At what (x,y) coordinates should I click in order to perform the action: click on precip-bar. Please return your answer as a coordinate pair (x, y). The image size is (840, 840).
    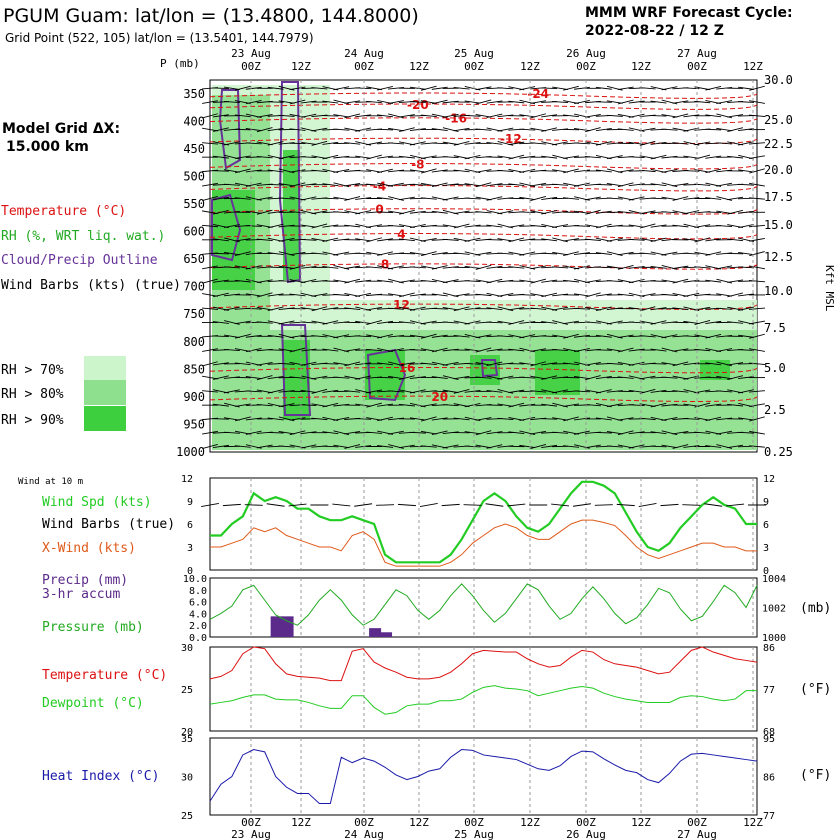
    Looking at the image, I should click on (276, 626).